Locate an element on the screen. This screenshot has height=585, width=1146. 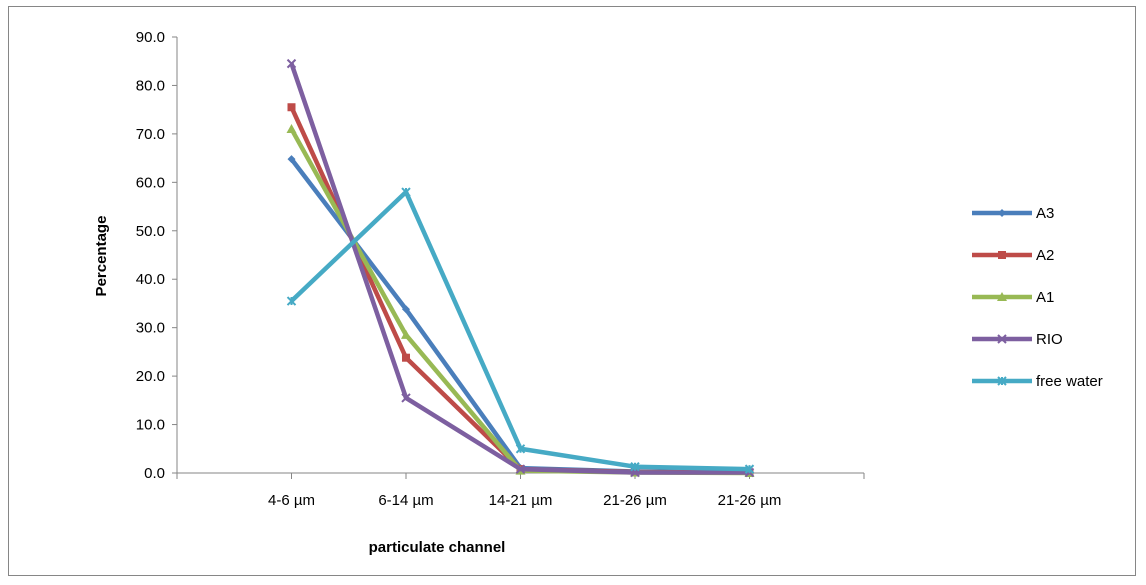
legend-item-a3: A3 is located at coordinates (1013, 213).